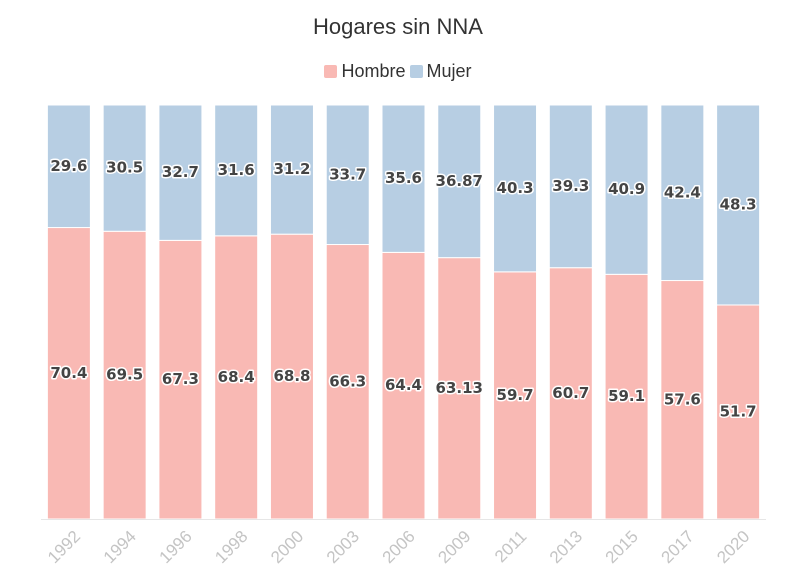  I want to click on bar-mujer-2009, so click(459, 181).